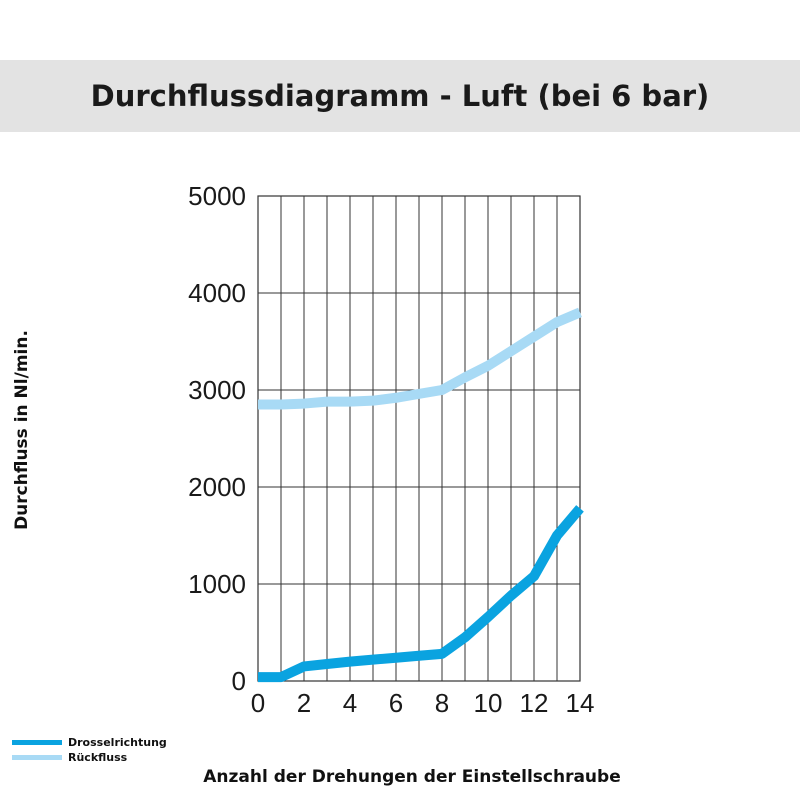  Describe the element at coordinates (421, 594) in the screenshot. I see `series-line-drosselrichtung` at that location.